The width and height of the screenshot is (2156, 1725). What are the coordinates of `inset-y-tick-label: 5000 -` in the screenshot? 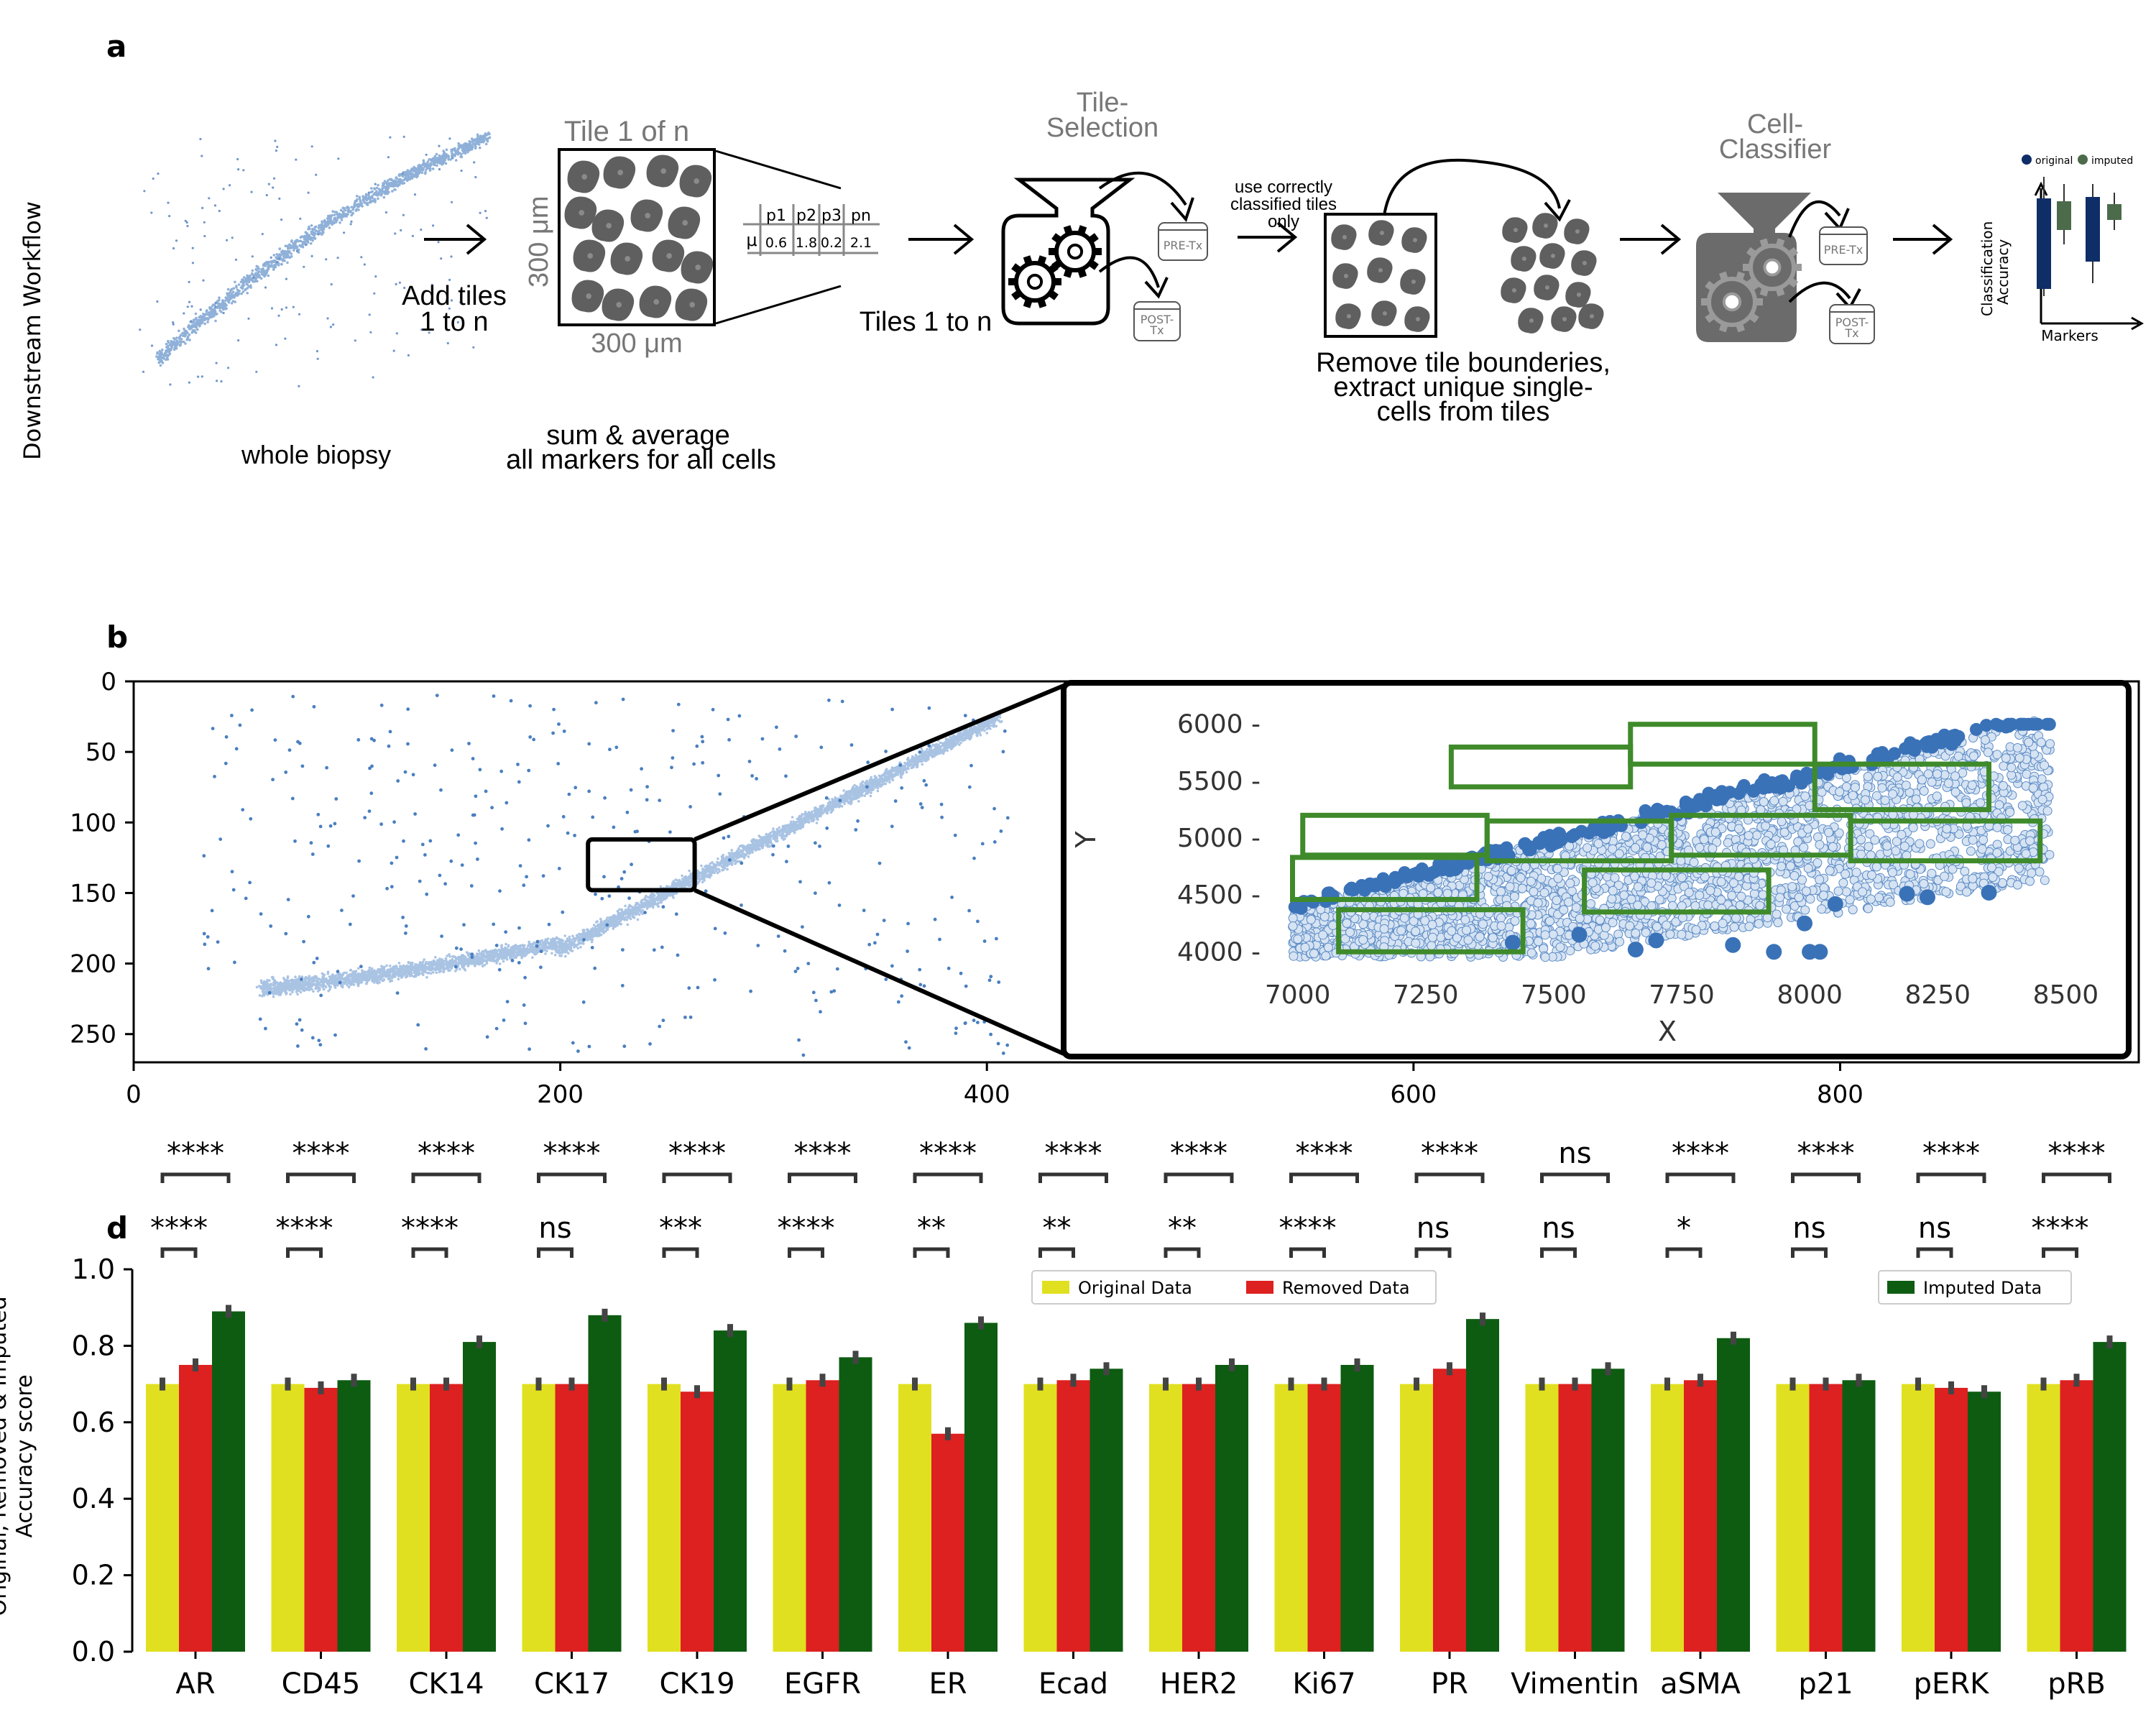 It's located at (1219, 838).